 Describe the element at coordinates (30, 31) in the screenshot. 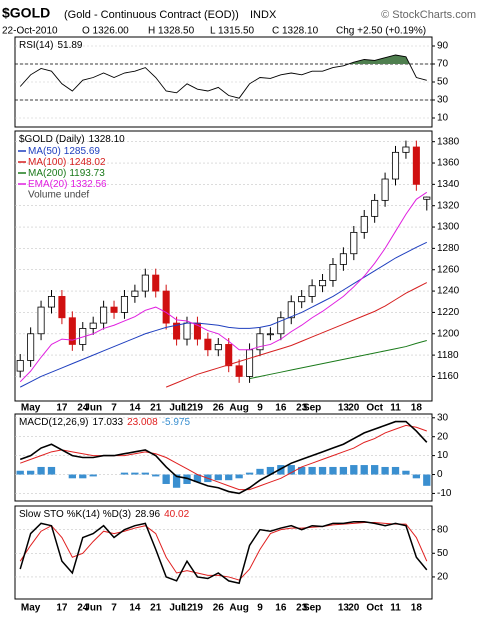

I see `date: 22-Oct-2010` at that location.